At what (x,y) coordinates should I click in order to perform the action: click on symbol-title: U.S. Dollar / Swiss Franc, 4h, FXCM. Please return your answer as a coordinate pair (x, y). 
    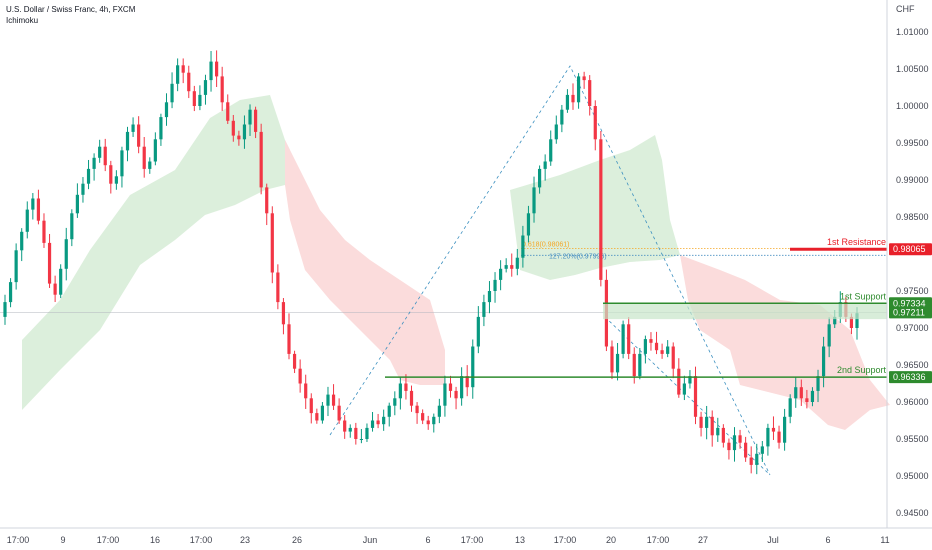
    Looking at the image, I should click on (71, 9).